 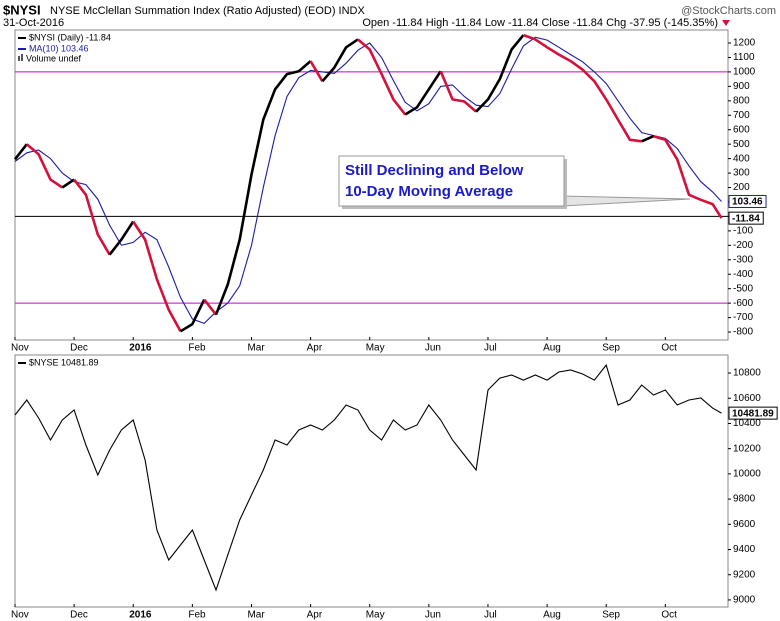 I want to click on y-tick-label: 300, so click(x=741, y=173).